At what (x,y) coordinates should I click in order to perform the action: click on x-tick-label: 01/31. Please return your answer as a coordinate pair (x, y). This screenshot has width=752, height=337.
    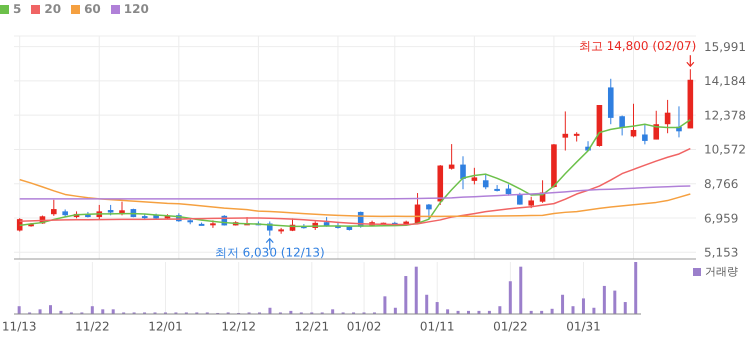
    Looking at the image, I should click on (583, 327).